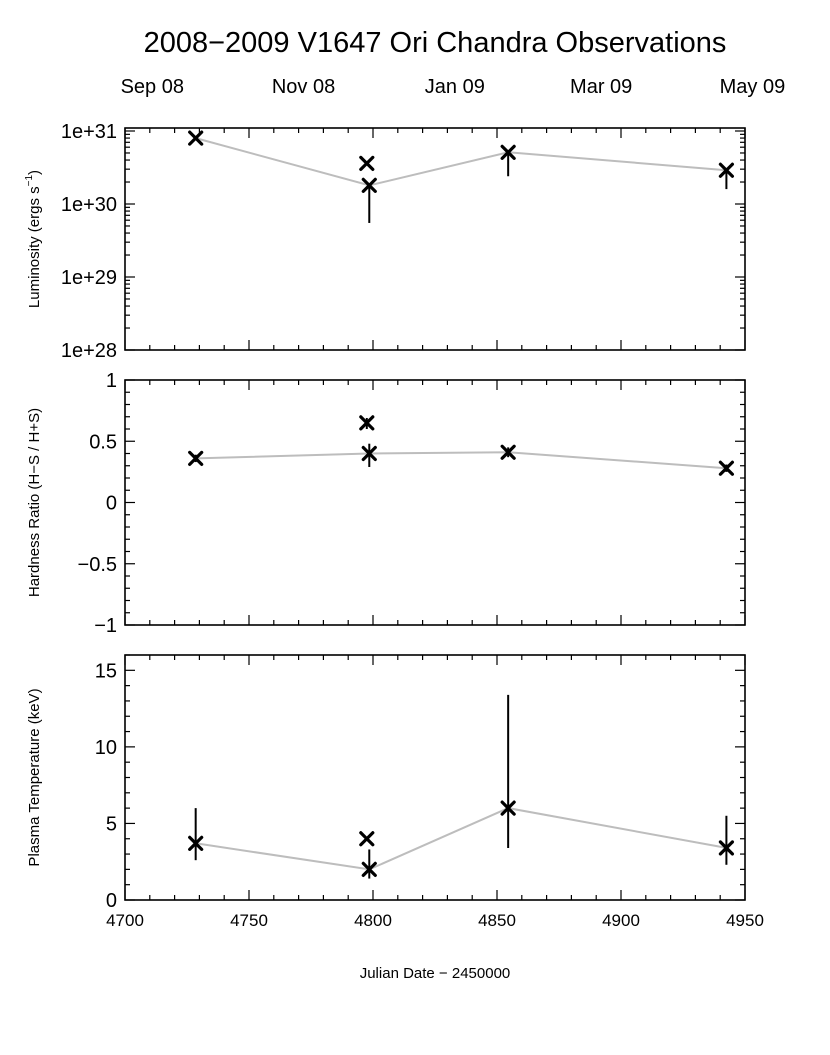  What do you see at coordinates (125, 920) in the screenshot?
I see `x-tick-label: 4700` at bounding box center [125, 920].